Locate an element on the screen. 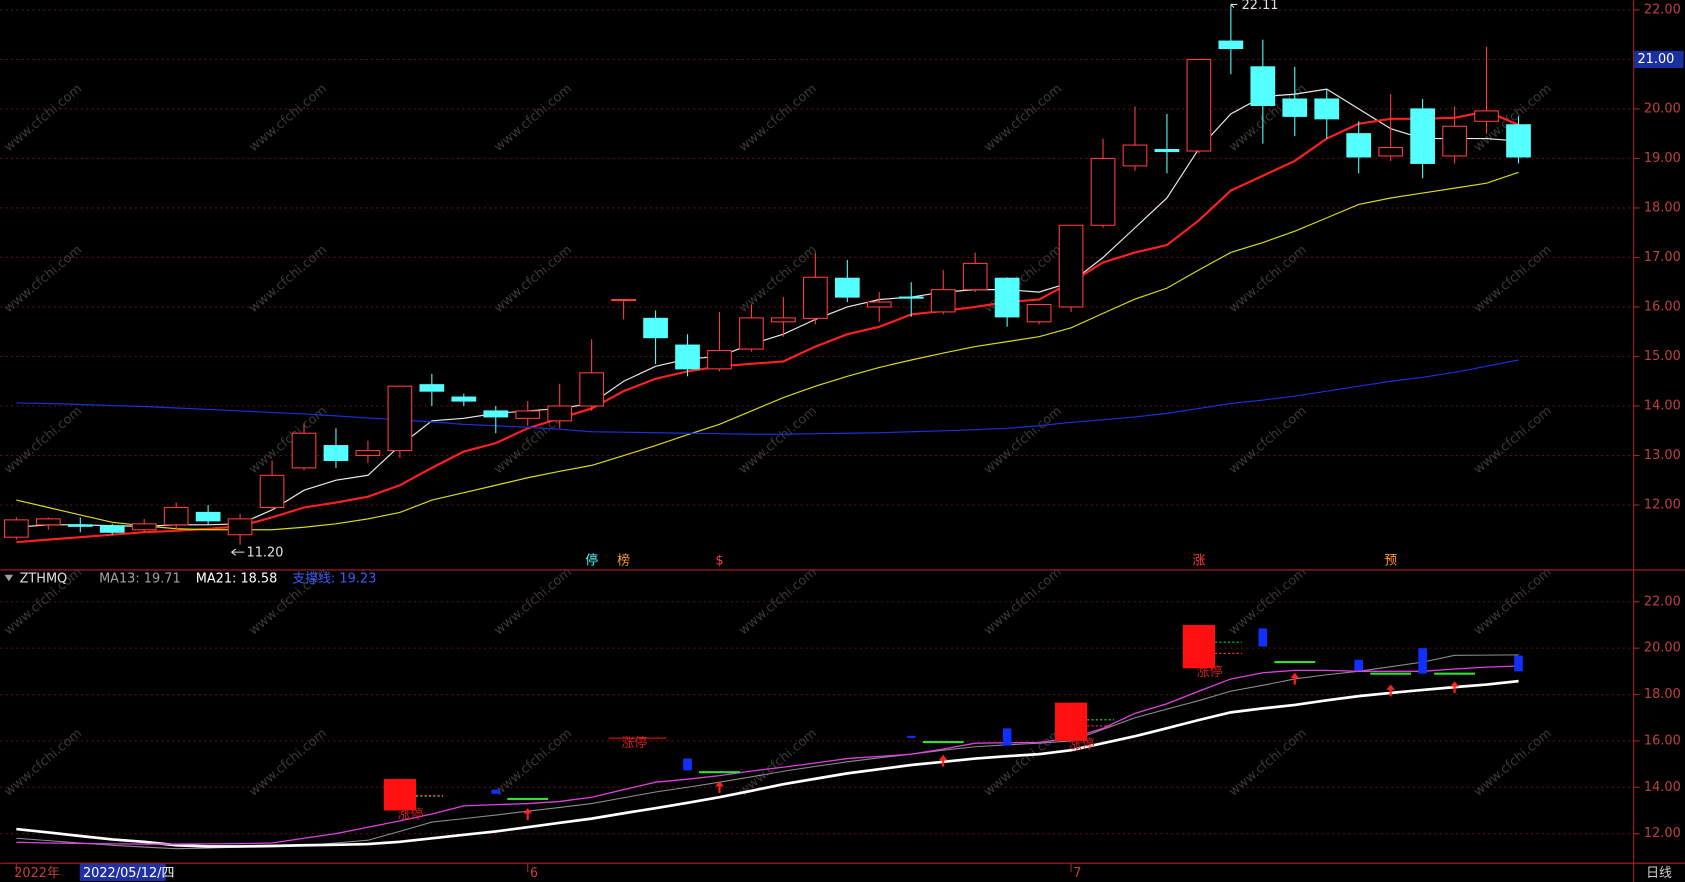 Image resolution: width=1685 pixels, height=882 pixels. legend-entry: MA13: 19.71 is located at coordinates (140, 579).